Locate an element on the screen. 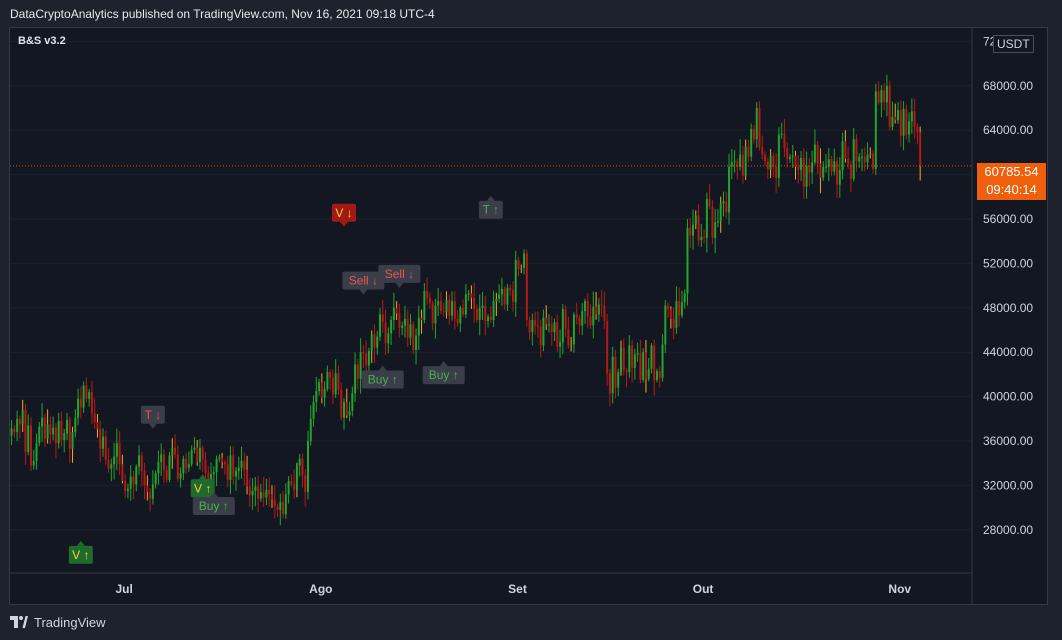 This screenshot has width=1062, height=640. price-unit-label: USDT is located at coordinates (1013, 44).